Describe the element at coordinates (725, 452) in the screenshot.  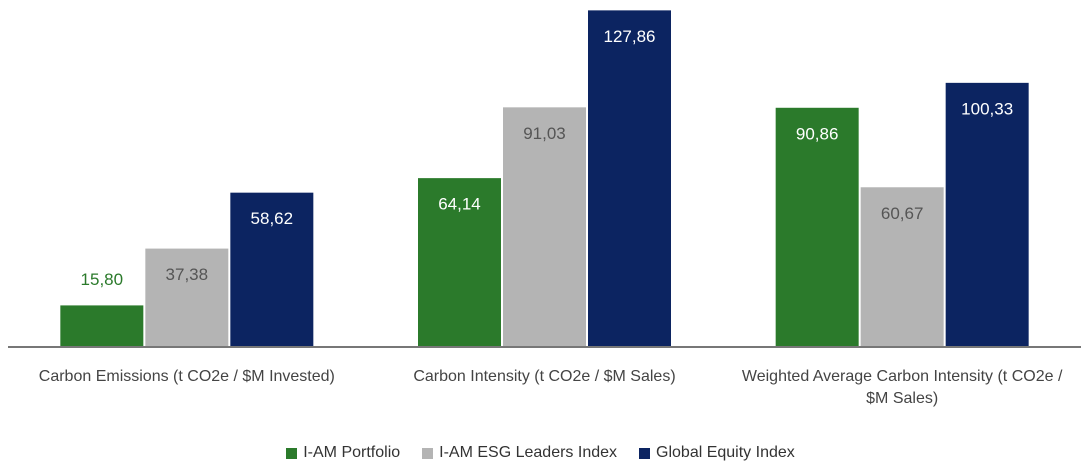
I see `legend-label: Global Equity Index` at that location.